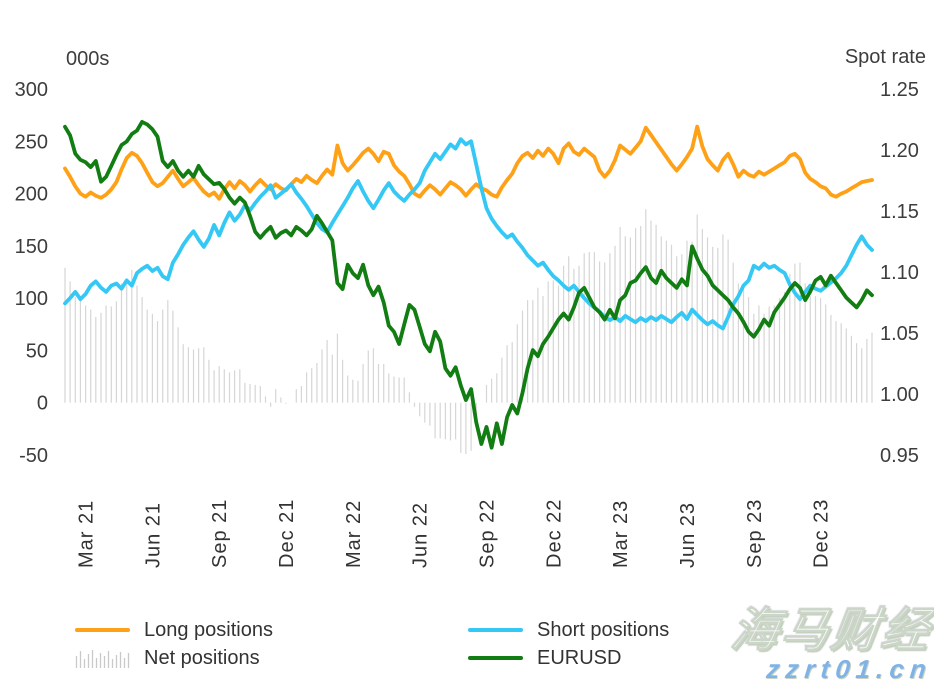 Image resolution: width=934 pixels, height=688 pixels. I want to click on x-axis-tick-label: Mar 23, so click(621, 534).